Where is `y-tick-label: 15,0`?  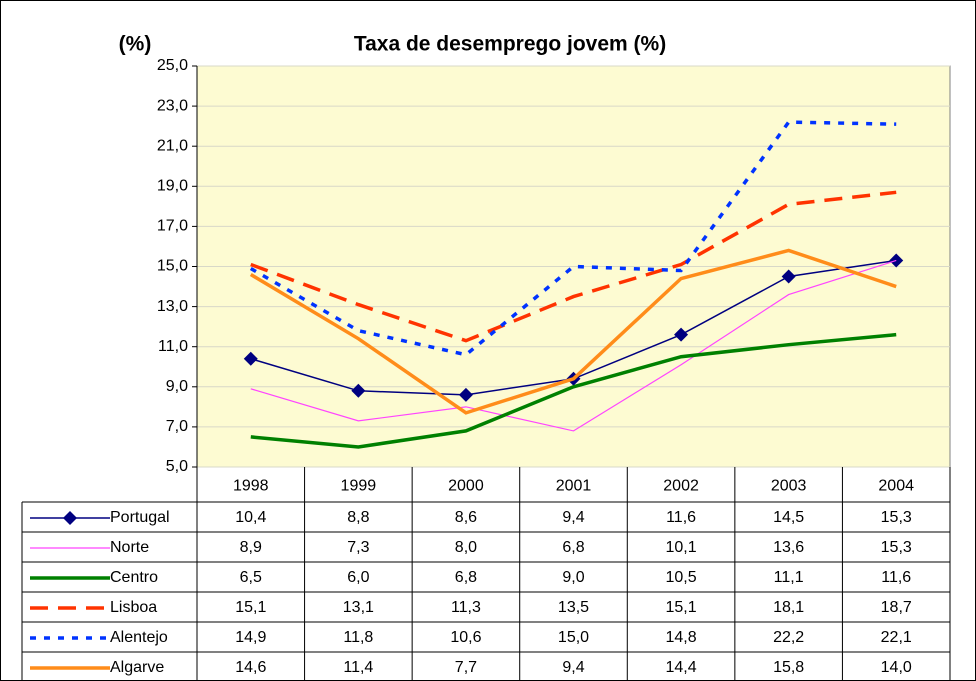
y-tick-label: 15,0 is located at coordinates (172, 266).